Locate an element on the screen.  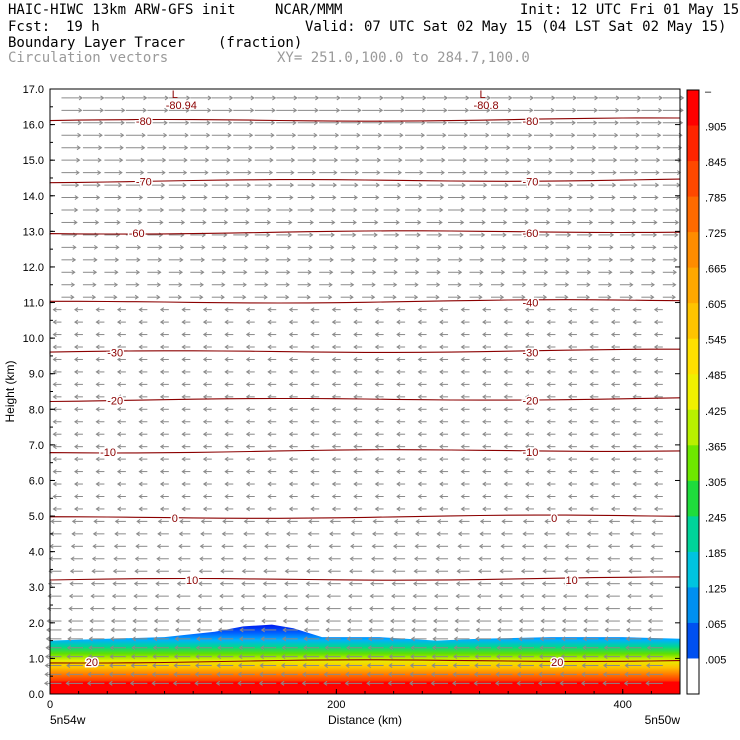
contour-label: 20 is located at coordinates (557, 663).